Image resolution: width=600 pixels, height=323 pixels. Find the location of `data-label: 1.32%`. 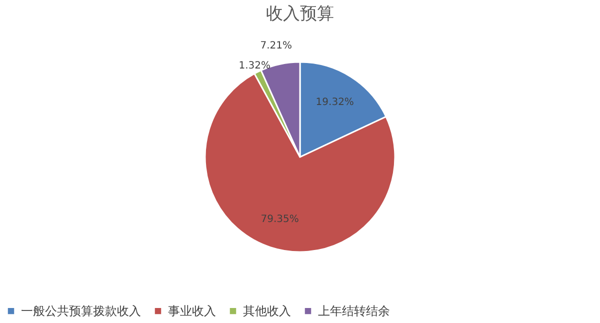

data-label: 1.32% is located at coordinates (254, 66).